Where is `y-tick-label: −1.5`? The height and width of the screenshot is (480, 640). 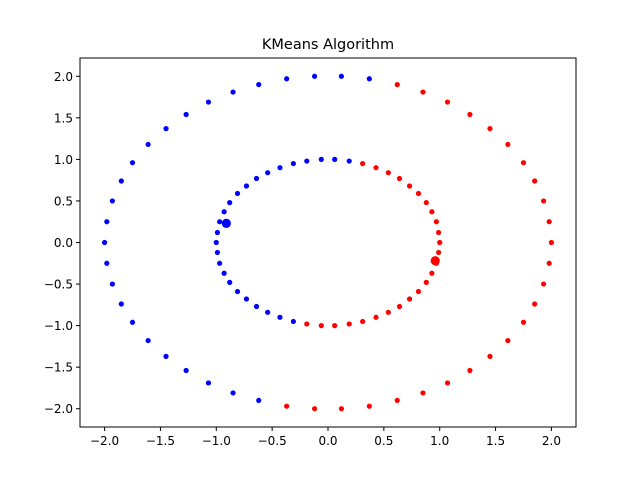 y-tick-label: −1.5 is located at coordinates (58, 368).